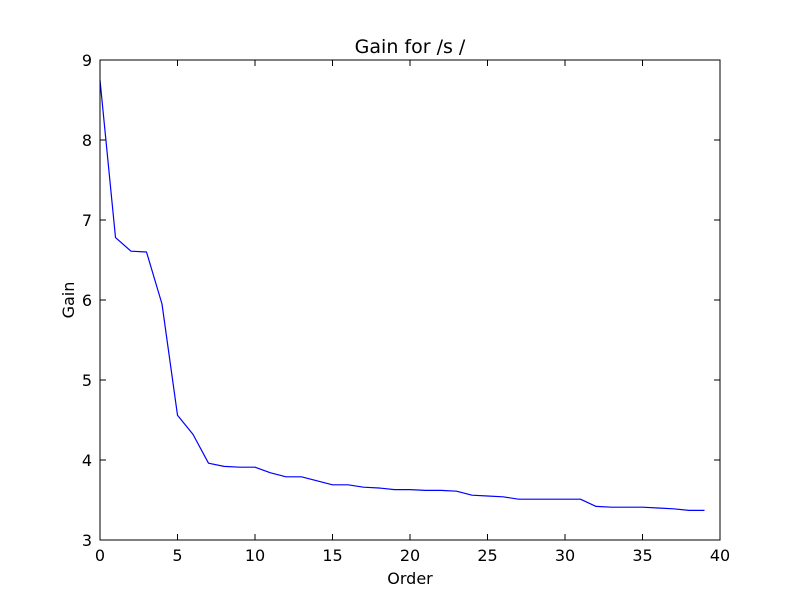  Describe the element at coordinates (68, 300) in the screenshot. I see `y-axis-label: Gain` at that location.